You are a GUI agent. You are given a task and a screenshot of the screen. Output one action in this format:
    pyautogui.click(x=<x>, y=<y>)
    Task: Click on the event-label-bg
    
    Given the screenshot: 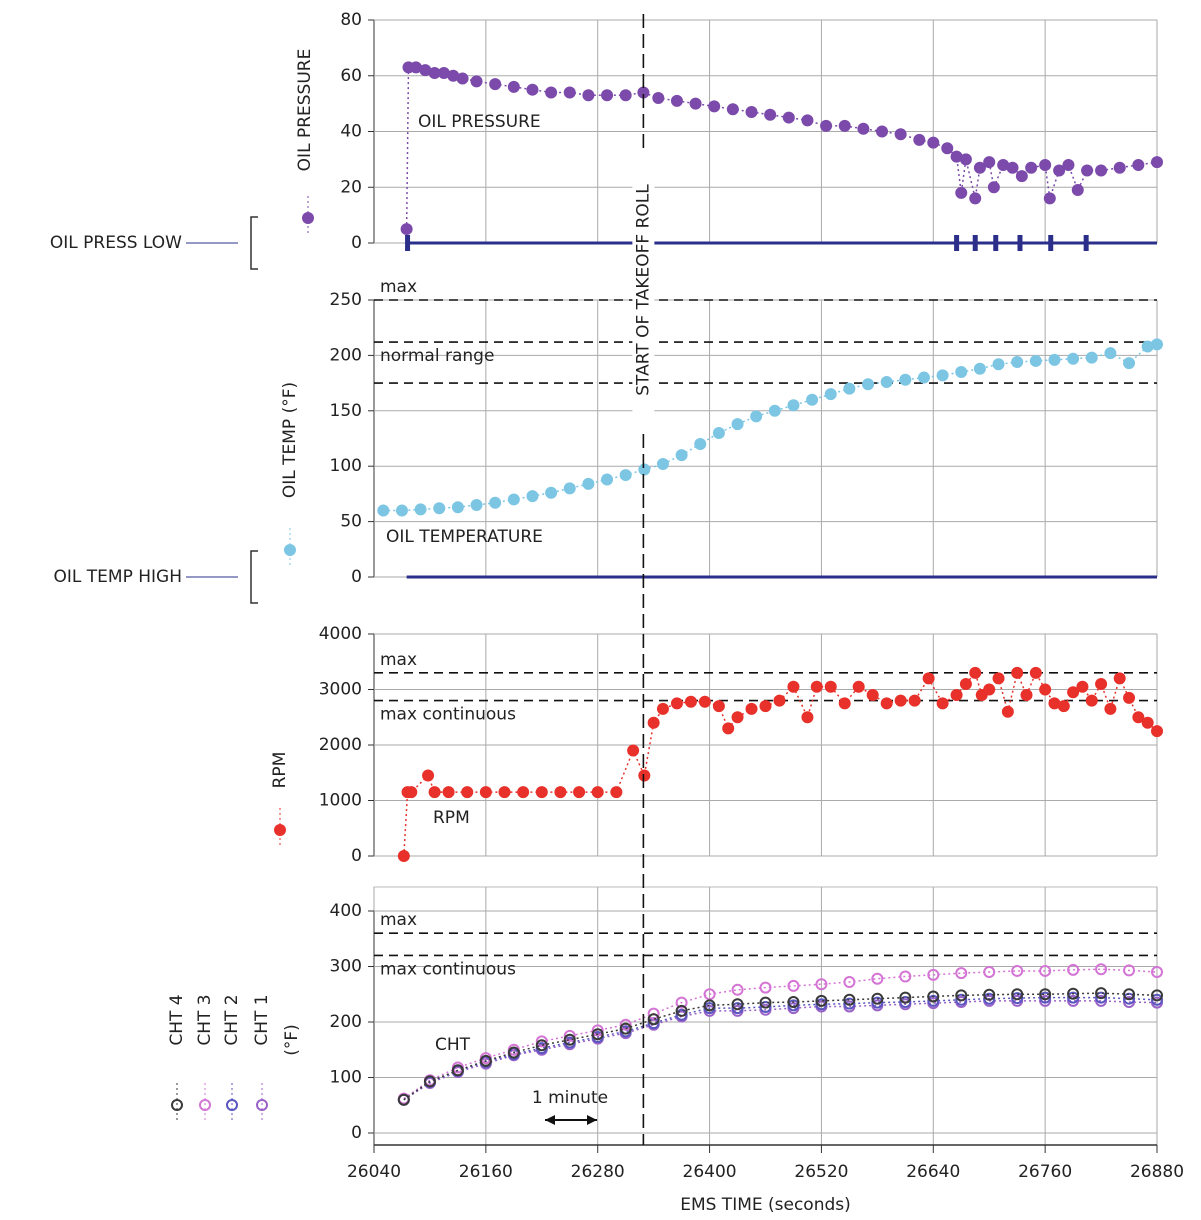 What is the action you would take?
    pyautogui.click(x=643, y=290)
    